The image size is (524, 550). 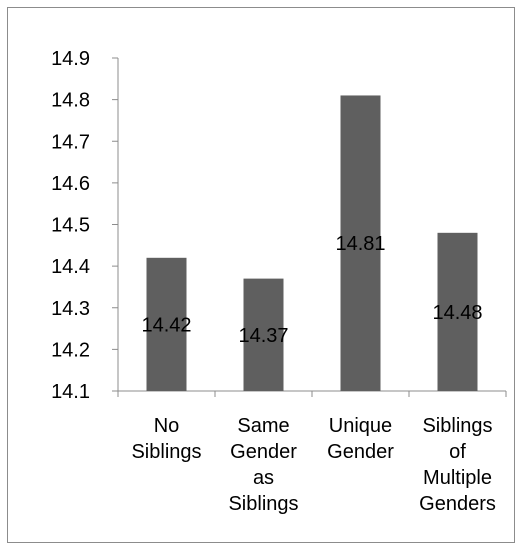 What do you see at coordinates (457, 465) in the screenshot?
I see `x-category-label: Siblings of Multiple Genders` at bounding box center [457, 465].